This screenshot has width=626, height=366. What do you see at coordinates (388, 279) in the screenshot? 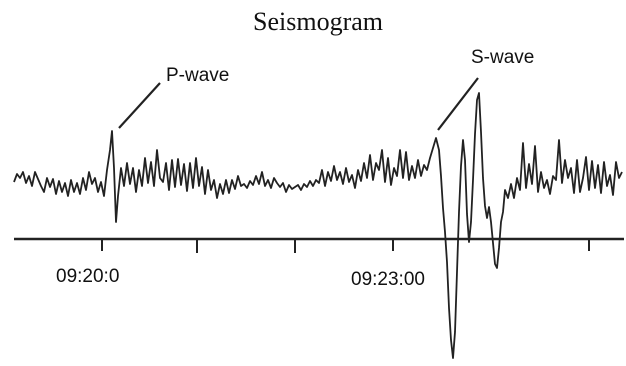
I see `time-label-09-23: 09:23:00` at bounding box center [388, 279].